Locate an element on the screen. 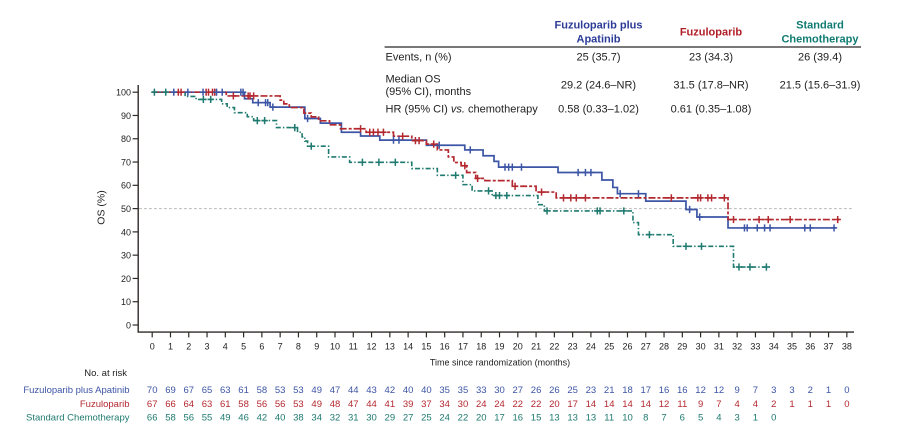  svg-text: Fuzuloparib plus Apatinib is located at coordinates (76, 390).